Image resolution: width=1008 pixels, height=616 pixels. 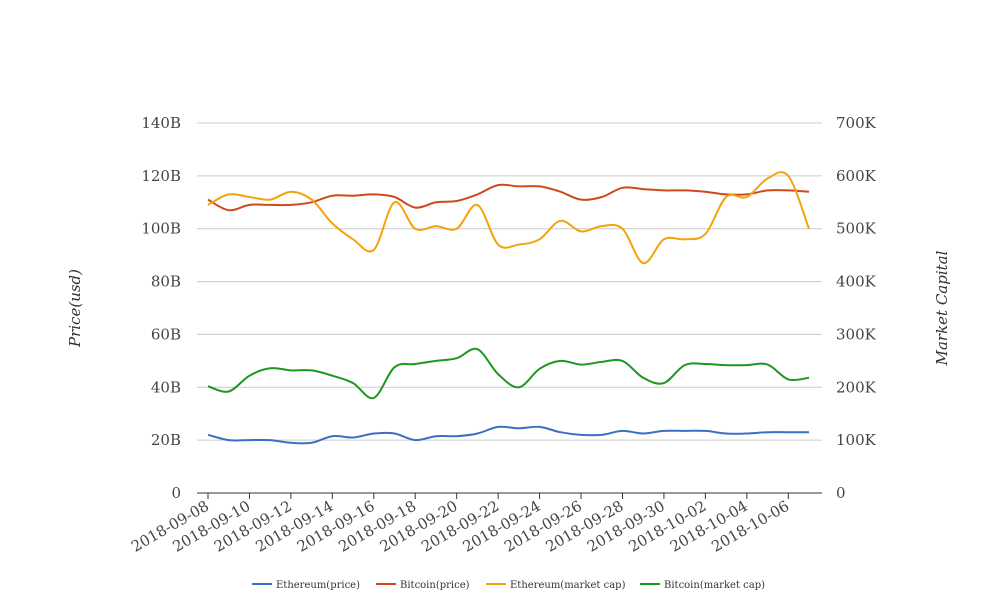 I want to click on y-right-tick-label: 600K, so click(x=856, y=176).